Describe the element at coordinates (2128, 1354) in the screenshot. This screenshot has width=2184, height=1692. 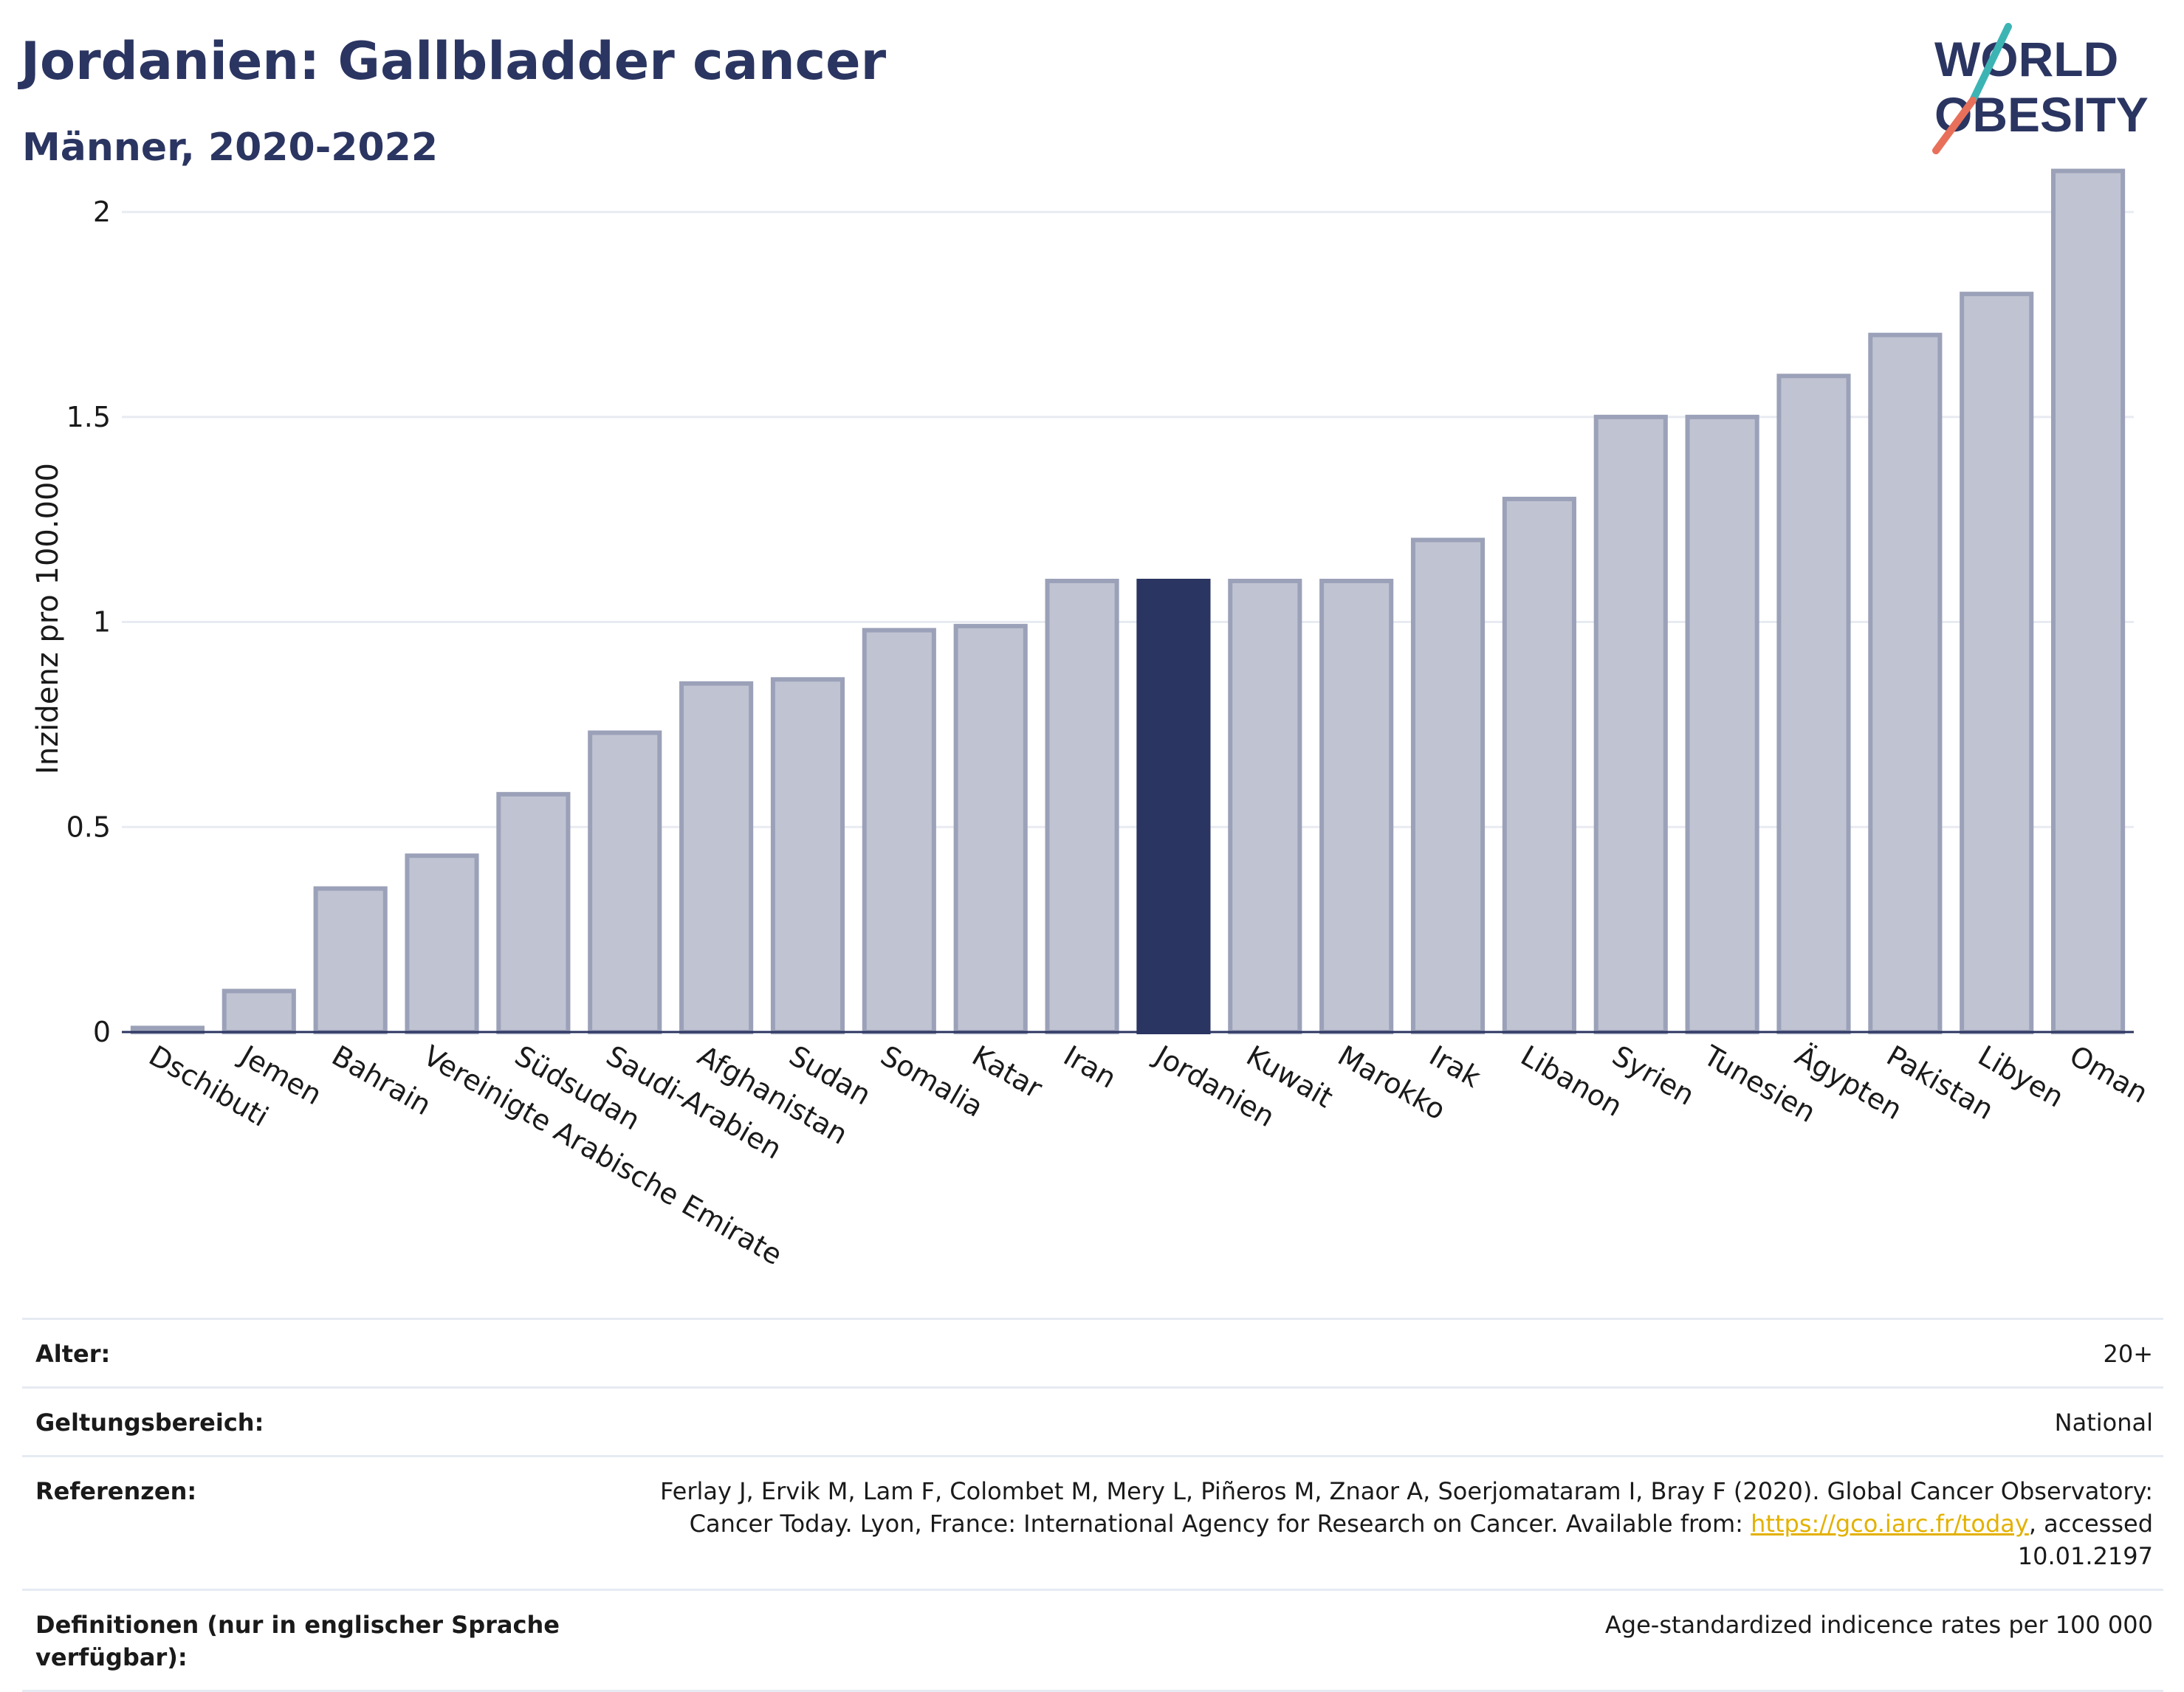
I see `age-value: 20+` at that location.